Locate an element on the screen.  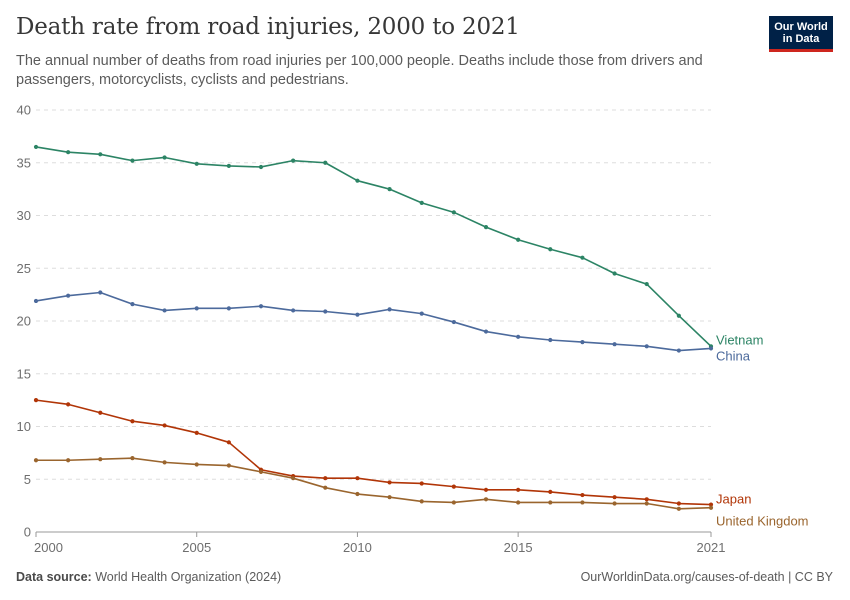
x-tick-label: 2005 is located at coordinates (196, 547).